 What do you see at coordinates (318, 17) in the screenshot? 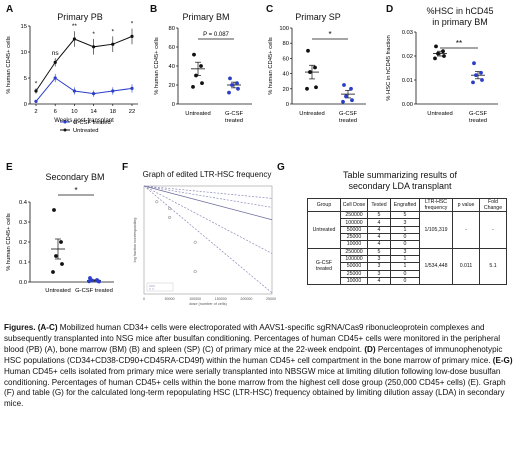
I see `panel-c-title: Primary SP` at bounding box center [318, 17].